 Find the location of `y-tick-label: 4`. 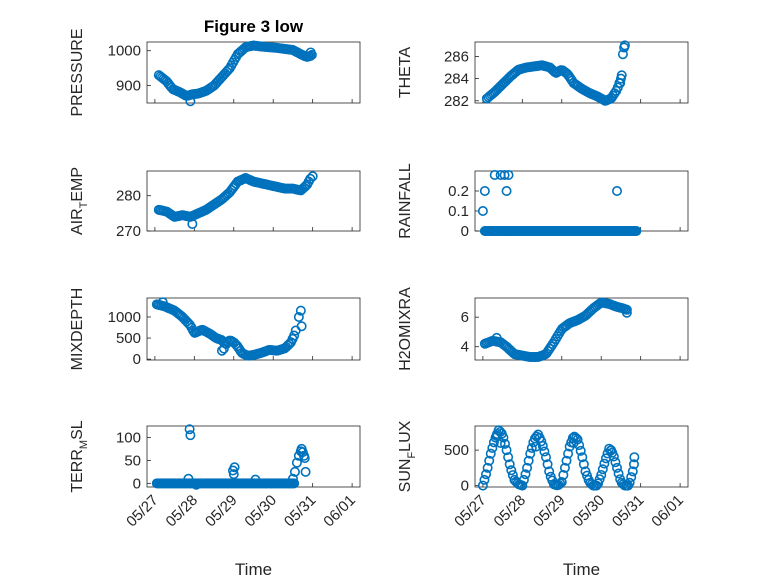

y-tick-label: 4 is located at coordinates (465, 347).